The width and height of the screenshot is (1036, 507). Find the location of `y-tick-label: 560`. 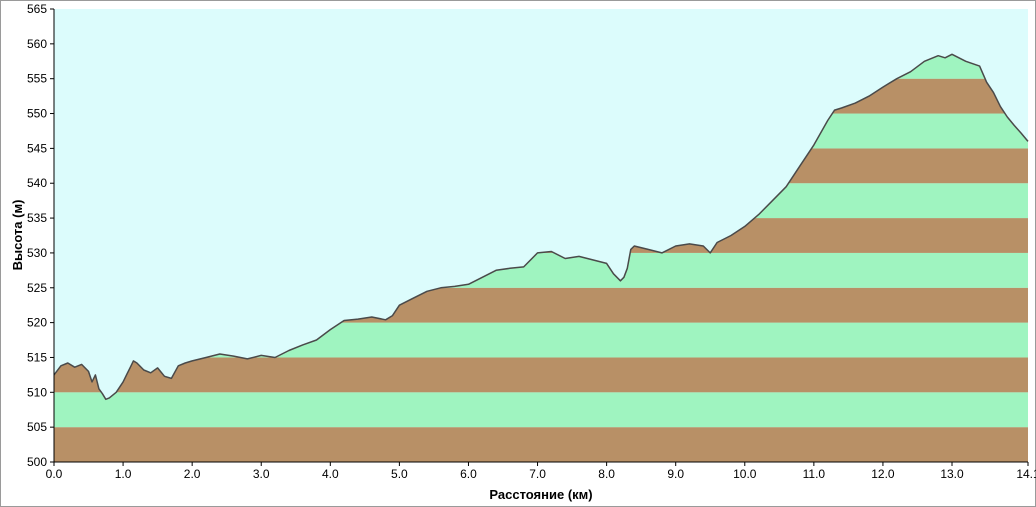

y-tick-label: 560 is located at coordinates (37, 44).